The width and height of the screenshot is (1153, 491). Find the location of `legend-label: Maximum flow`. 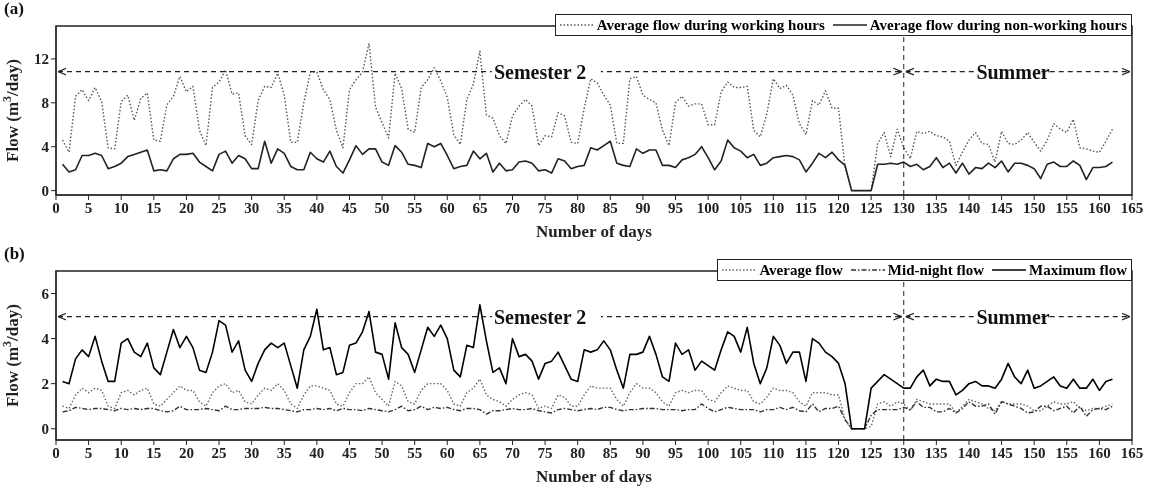

legend-label: Maximum flow is located at coordinates (1078, 270).